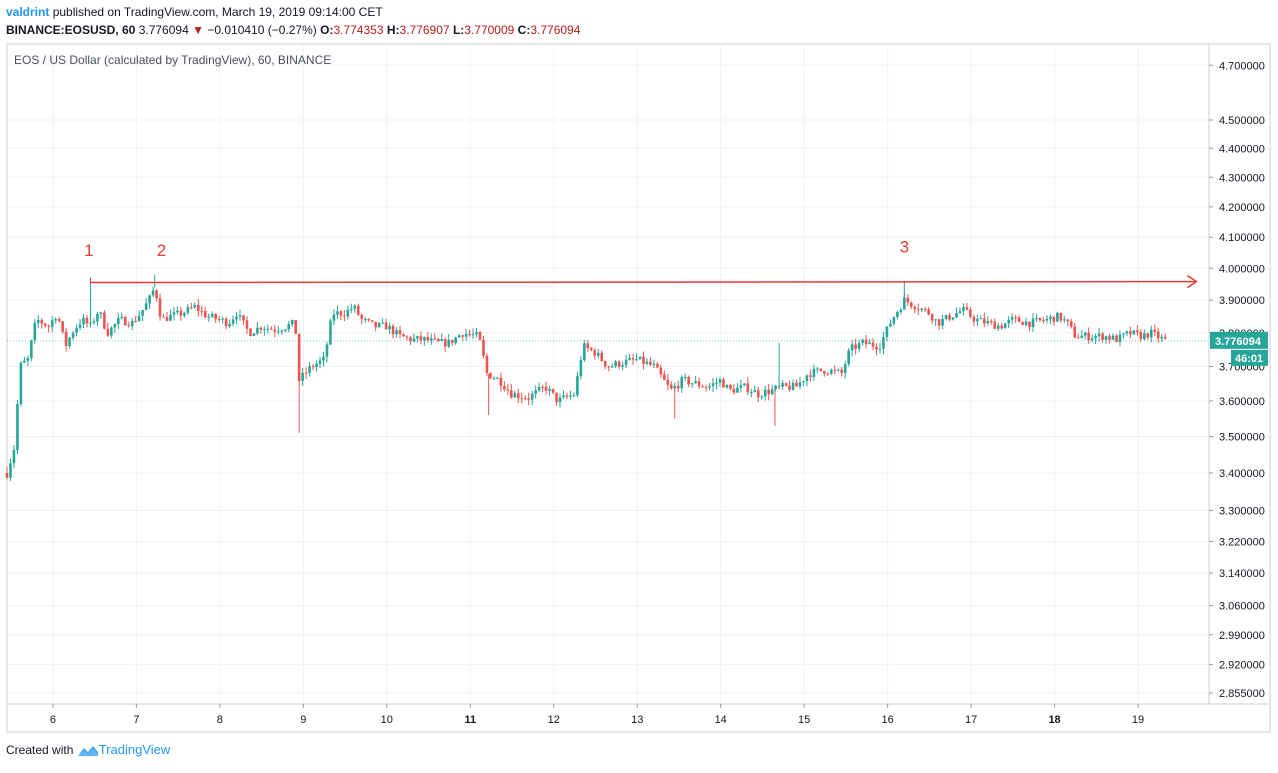 The height and width of the screenshot is (773, 1278). Describe the element at coordinates (804, 720) in the screenshot. I see `time-tick-label: 15` at that location.